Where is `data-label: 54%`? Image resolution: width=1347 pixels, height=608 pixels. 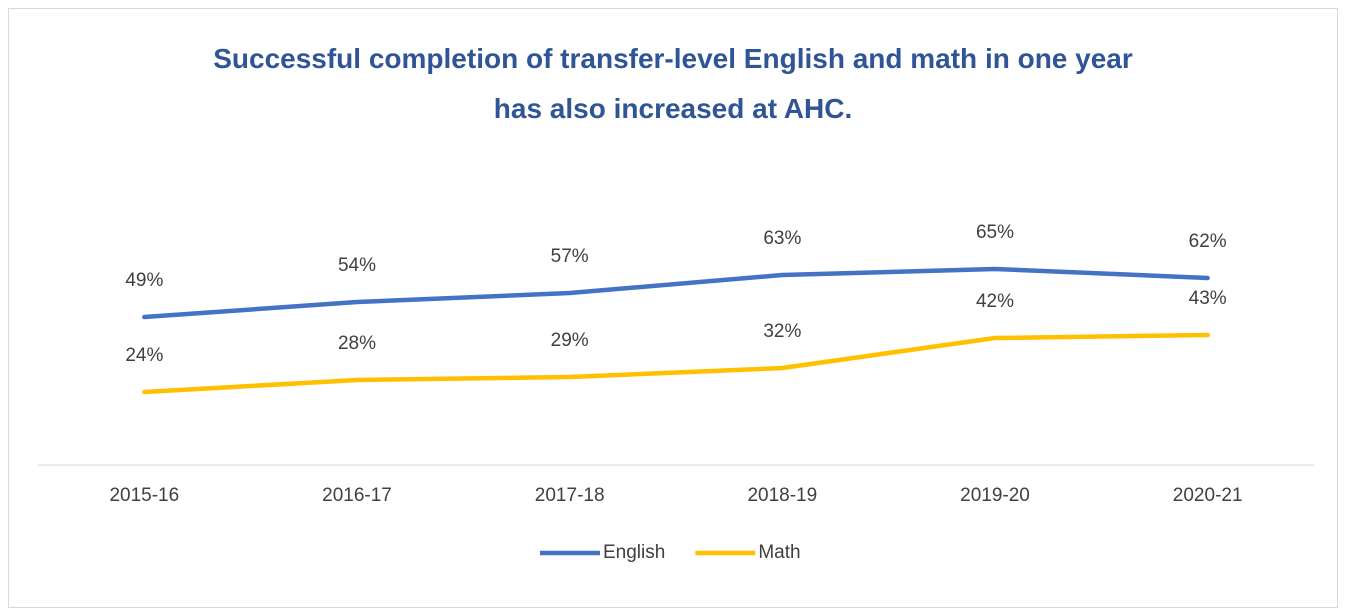
data-label: 54% is located at coordinates (357, 265).